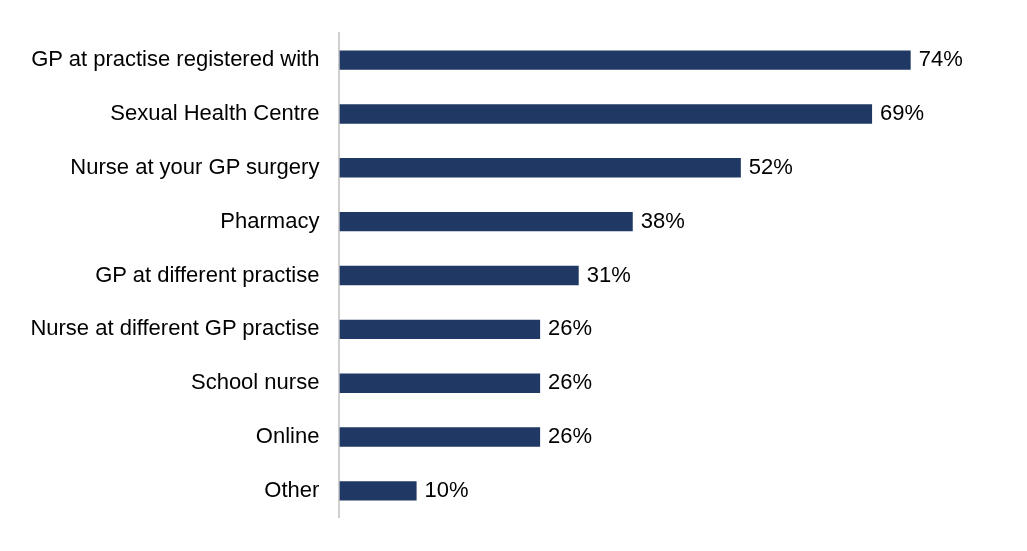 This screenshot has width=1027, height=551. What do you see at coordinates (215, 113) in the screenshot?
I see `y-tick-label: Sexual Health Centre` at bounding box center [215, 113].